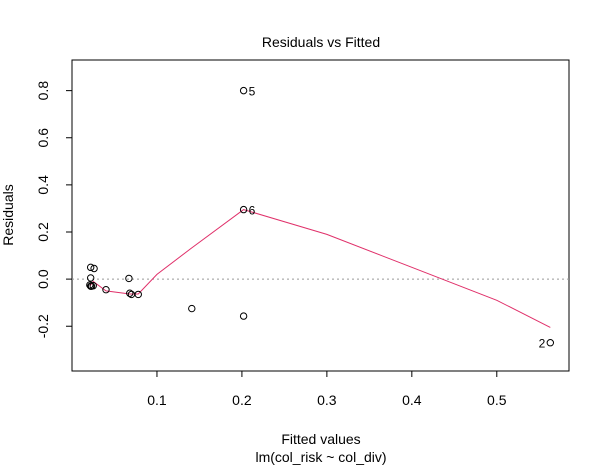  I want to click on y-tick-label: 0.6, so click(43, 138).